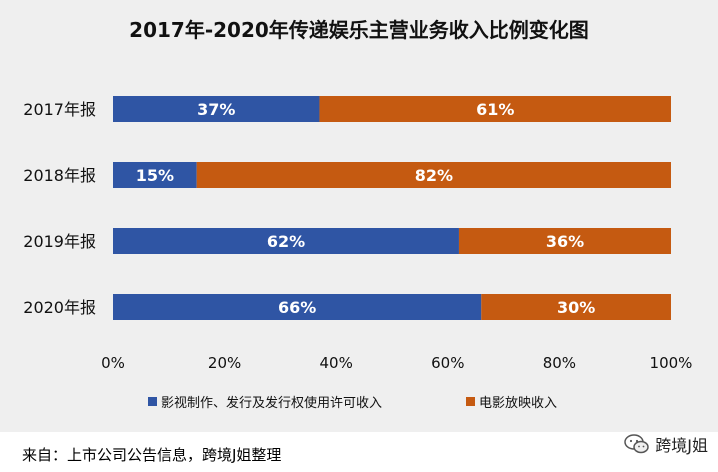  Describe the element at coordinates (59, 109) in the screenshot. I see `category-label: 2017年报` at that location.